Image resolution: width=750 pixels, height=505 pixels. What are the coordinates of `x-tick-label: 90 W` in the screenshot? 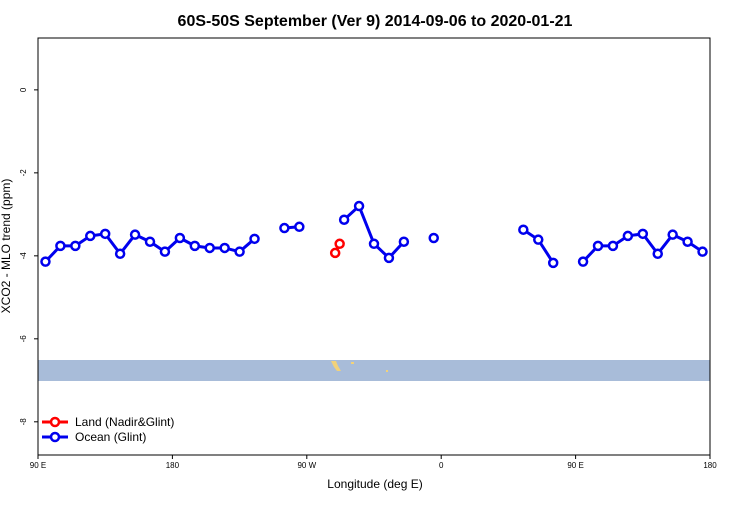 It's located at (306, 465).